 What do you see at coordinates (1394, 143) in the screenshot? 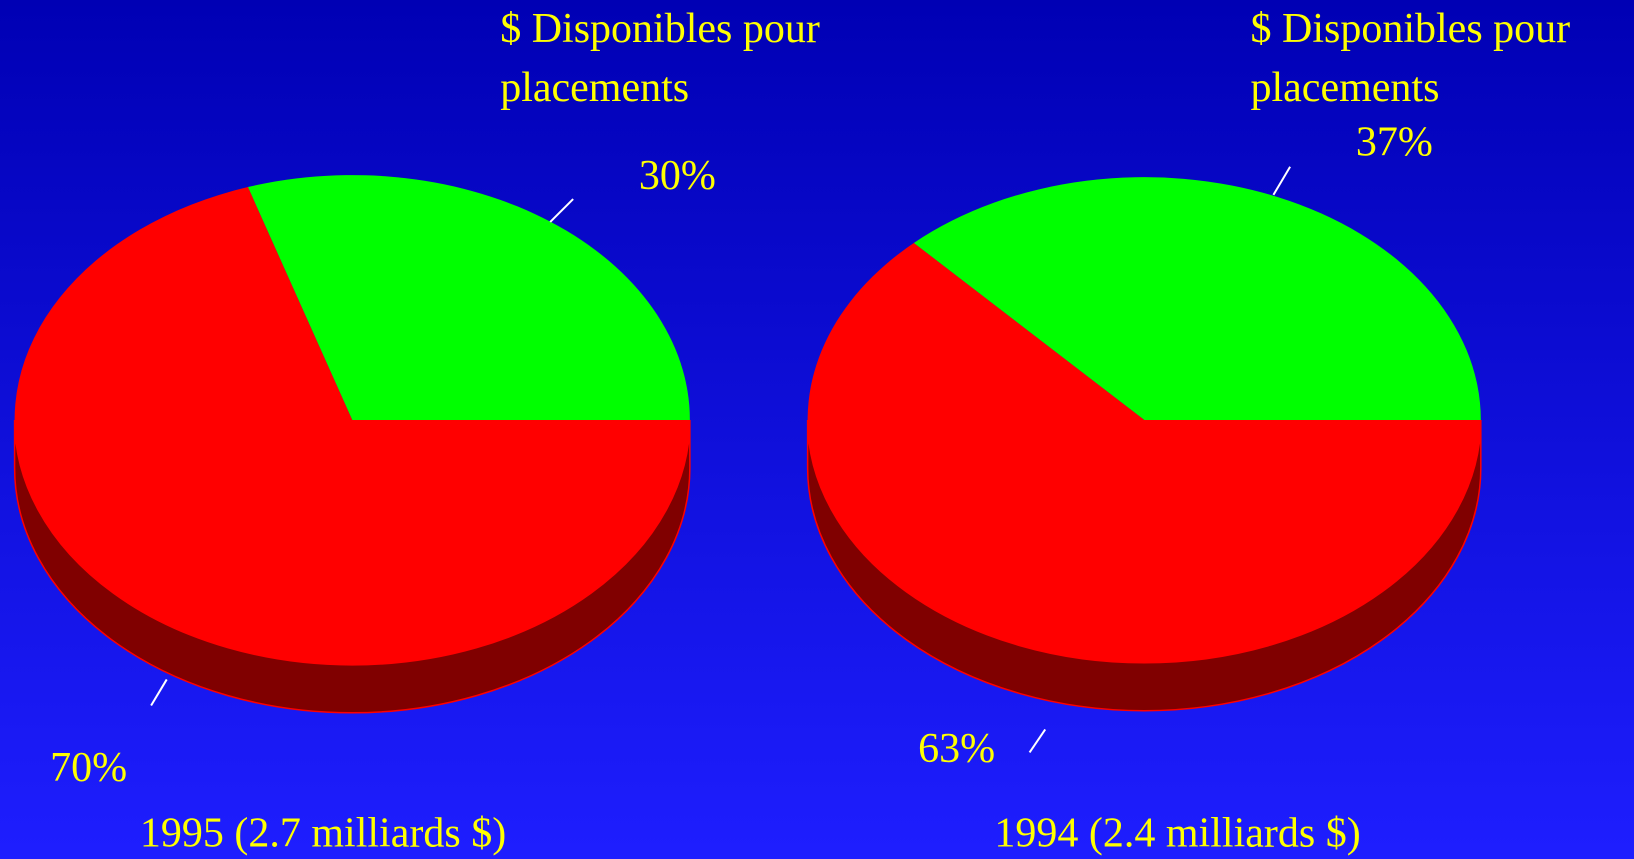
I see `value-label: 37%` at bounding box center [1394, 143].